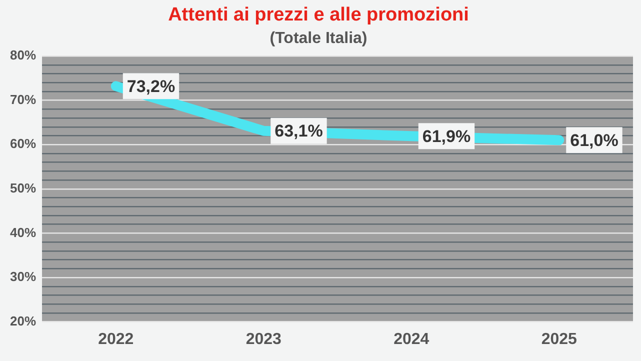 The width and height of the screenshot is (641, 361). What do you see at coordinates (23, 188) in the screenshot?
I see `y-tick-label: 50%` at bounding box center [23, 188].